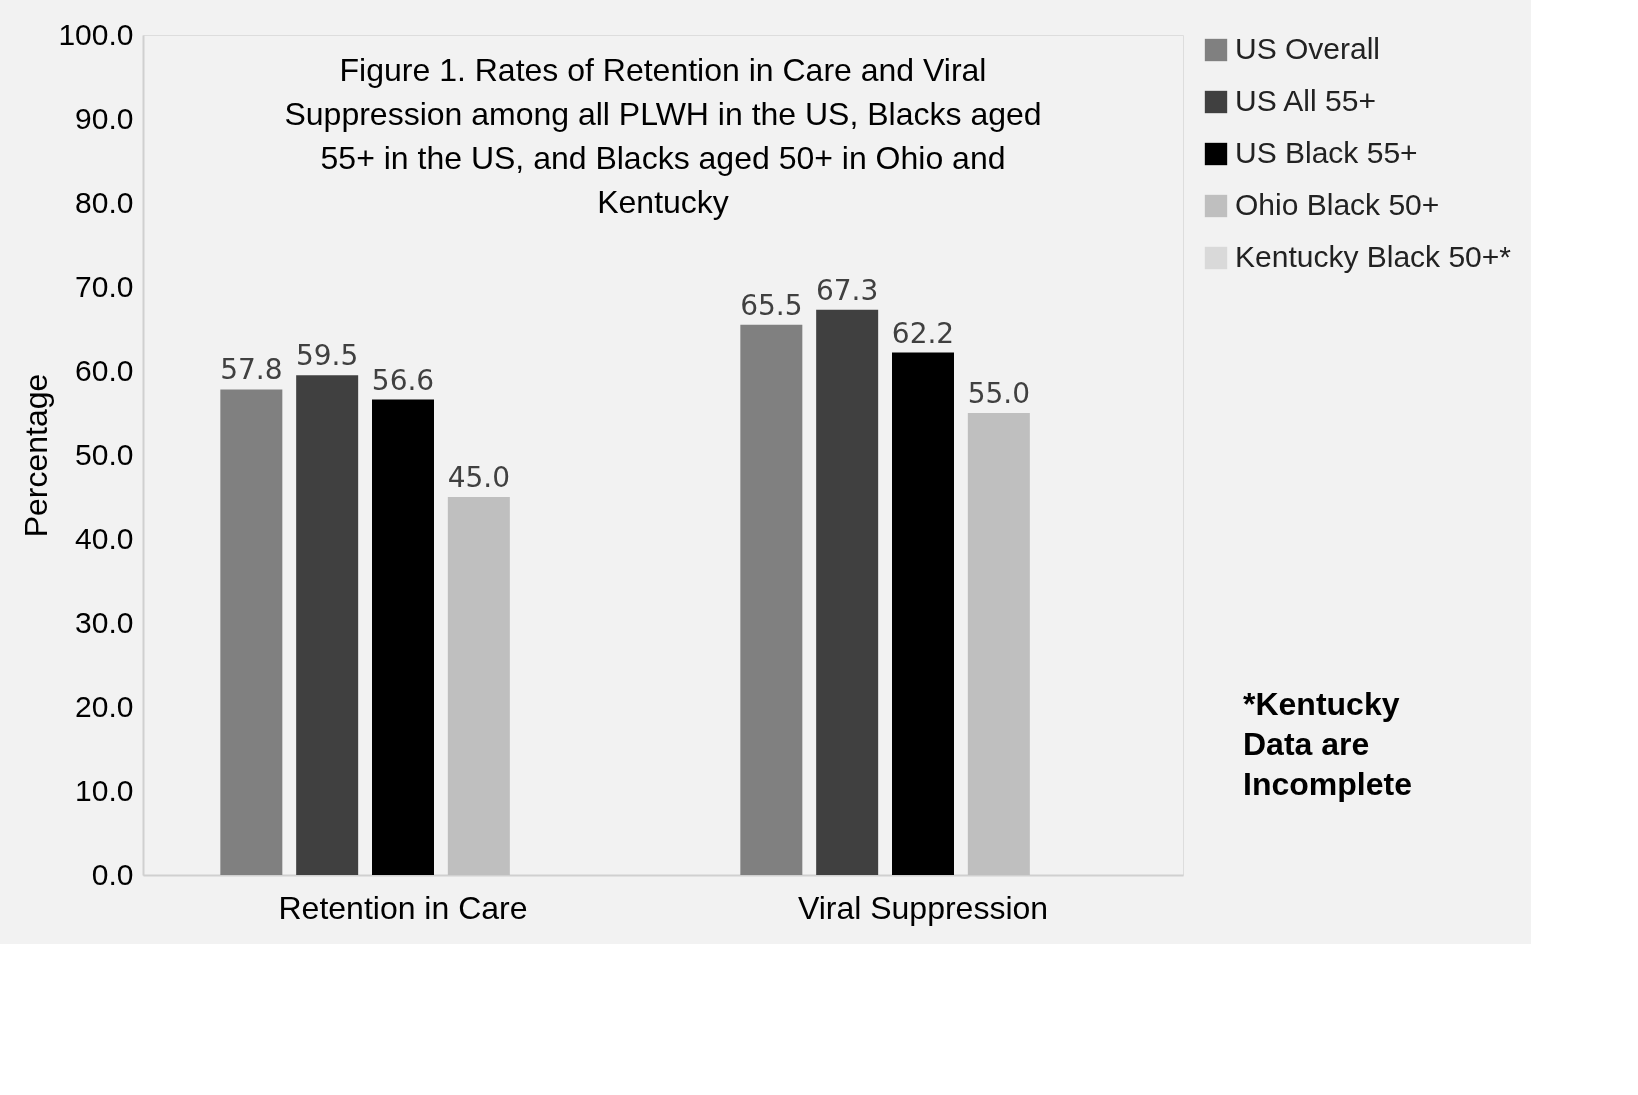  Describe the element at coordinates (104, 538) in the screenshot. I see `y-tick-label: 40.0` at that location.